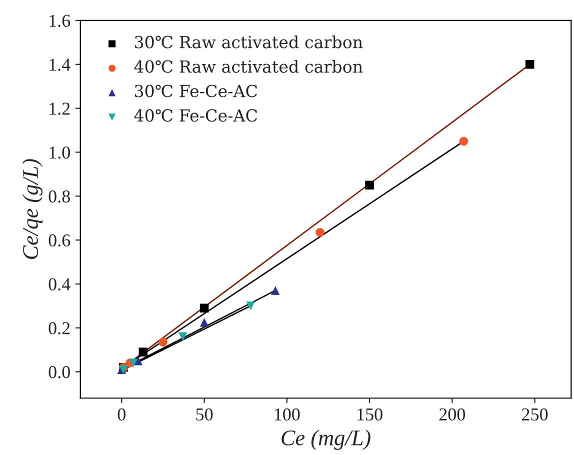 The height and width of the screenshot is (455, 574). What do you see at coordinates (59, 240) in the screenshot?
I see `y-tick-label: 0.6` at bounding box center [59, 240].